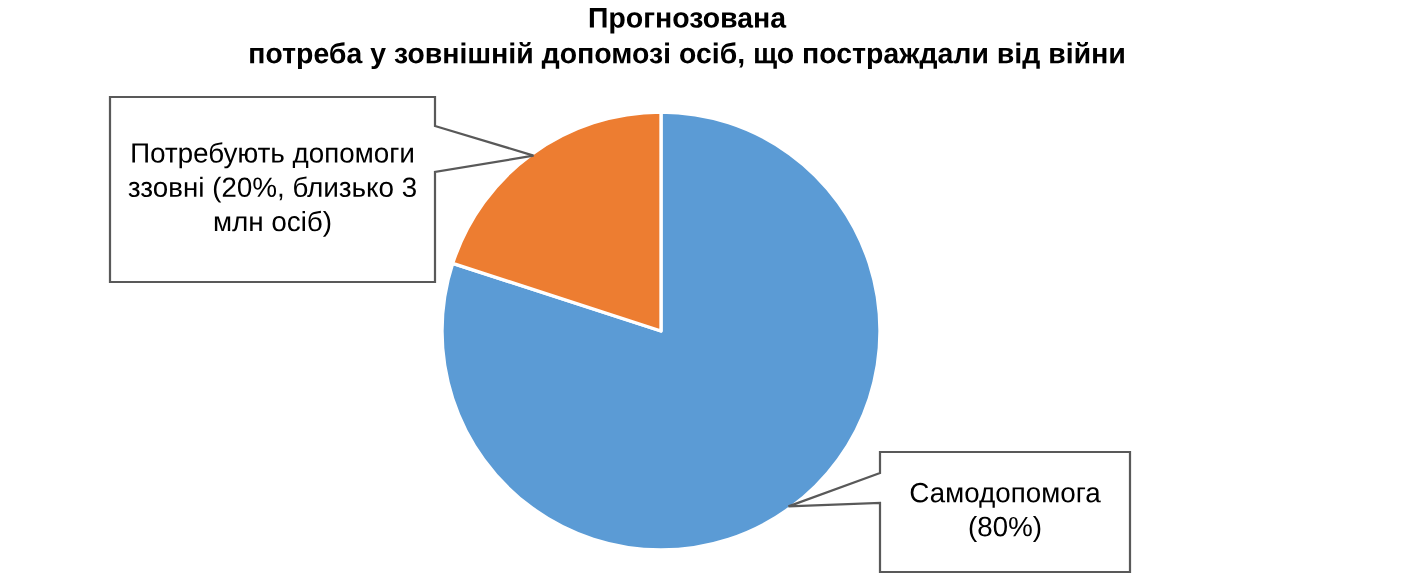 The width and height of the screenshot is (1410, 584). I want to click on slice-label: Потребують допомоги ззовні (20%, близько 3 млн осіб), so click(272, 189).